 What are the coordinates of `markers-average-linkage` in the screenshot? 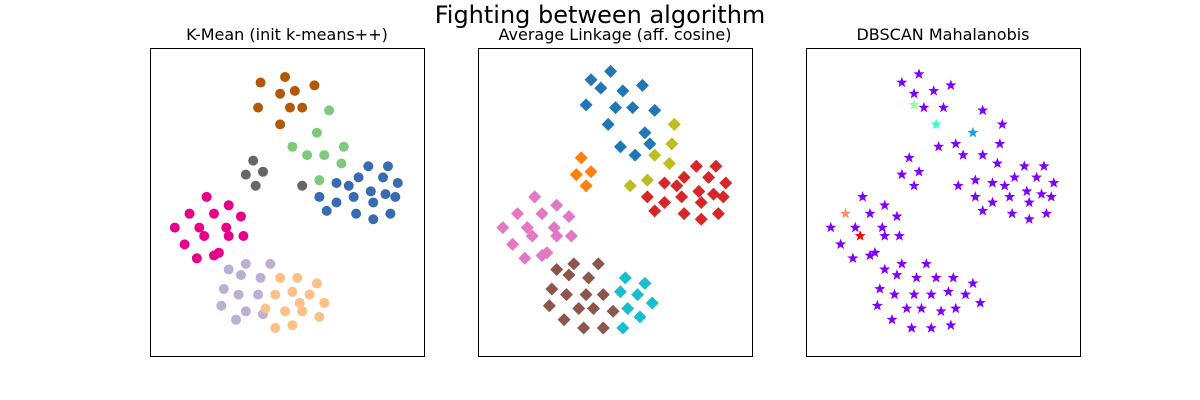 It's located at (614, 199).